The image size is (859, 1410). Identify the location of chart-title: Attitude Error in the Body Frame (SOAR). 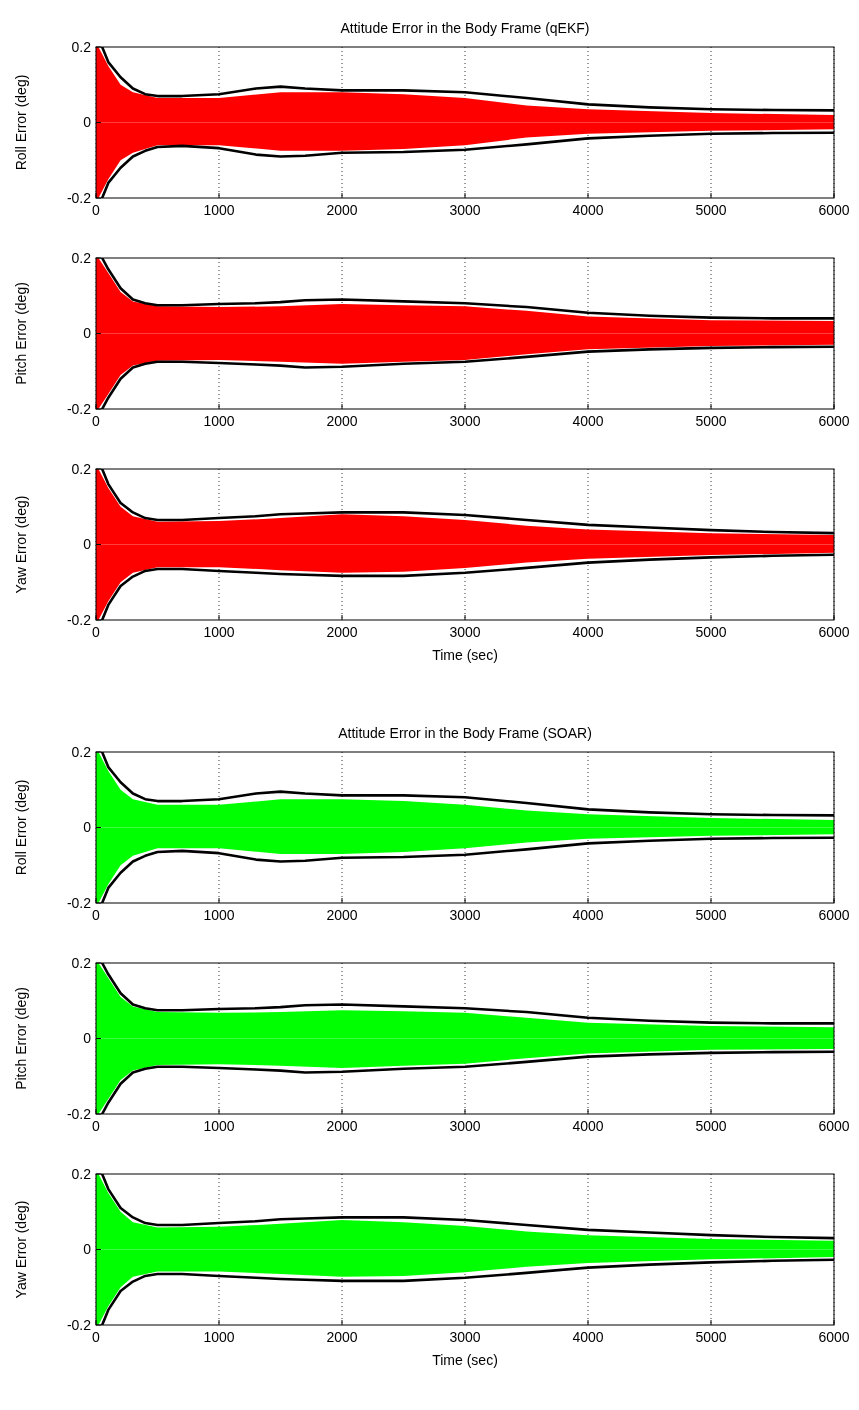
(465, 733).